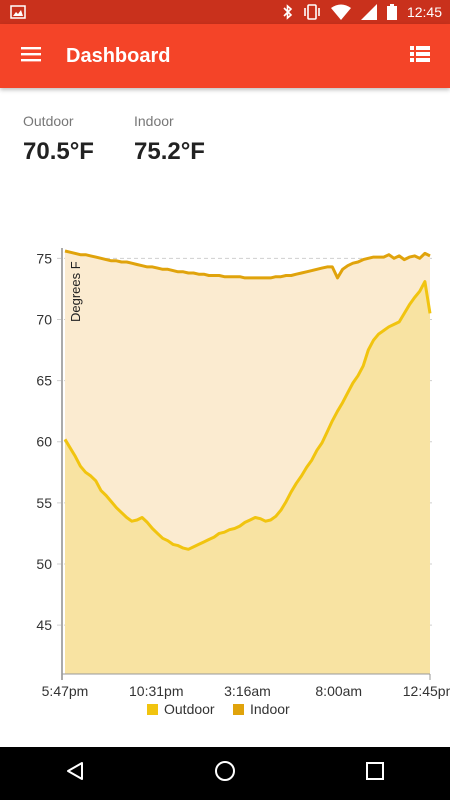  I want to click on outdoor-value: 70.5°F, so click(58, 151).